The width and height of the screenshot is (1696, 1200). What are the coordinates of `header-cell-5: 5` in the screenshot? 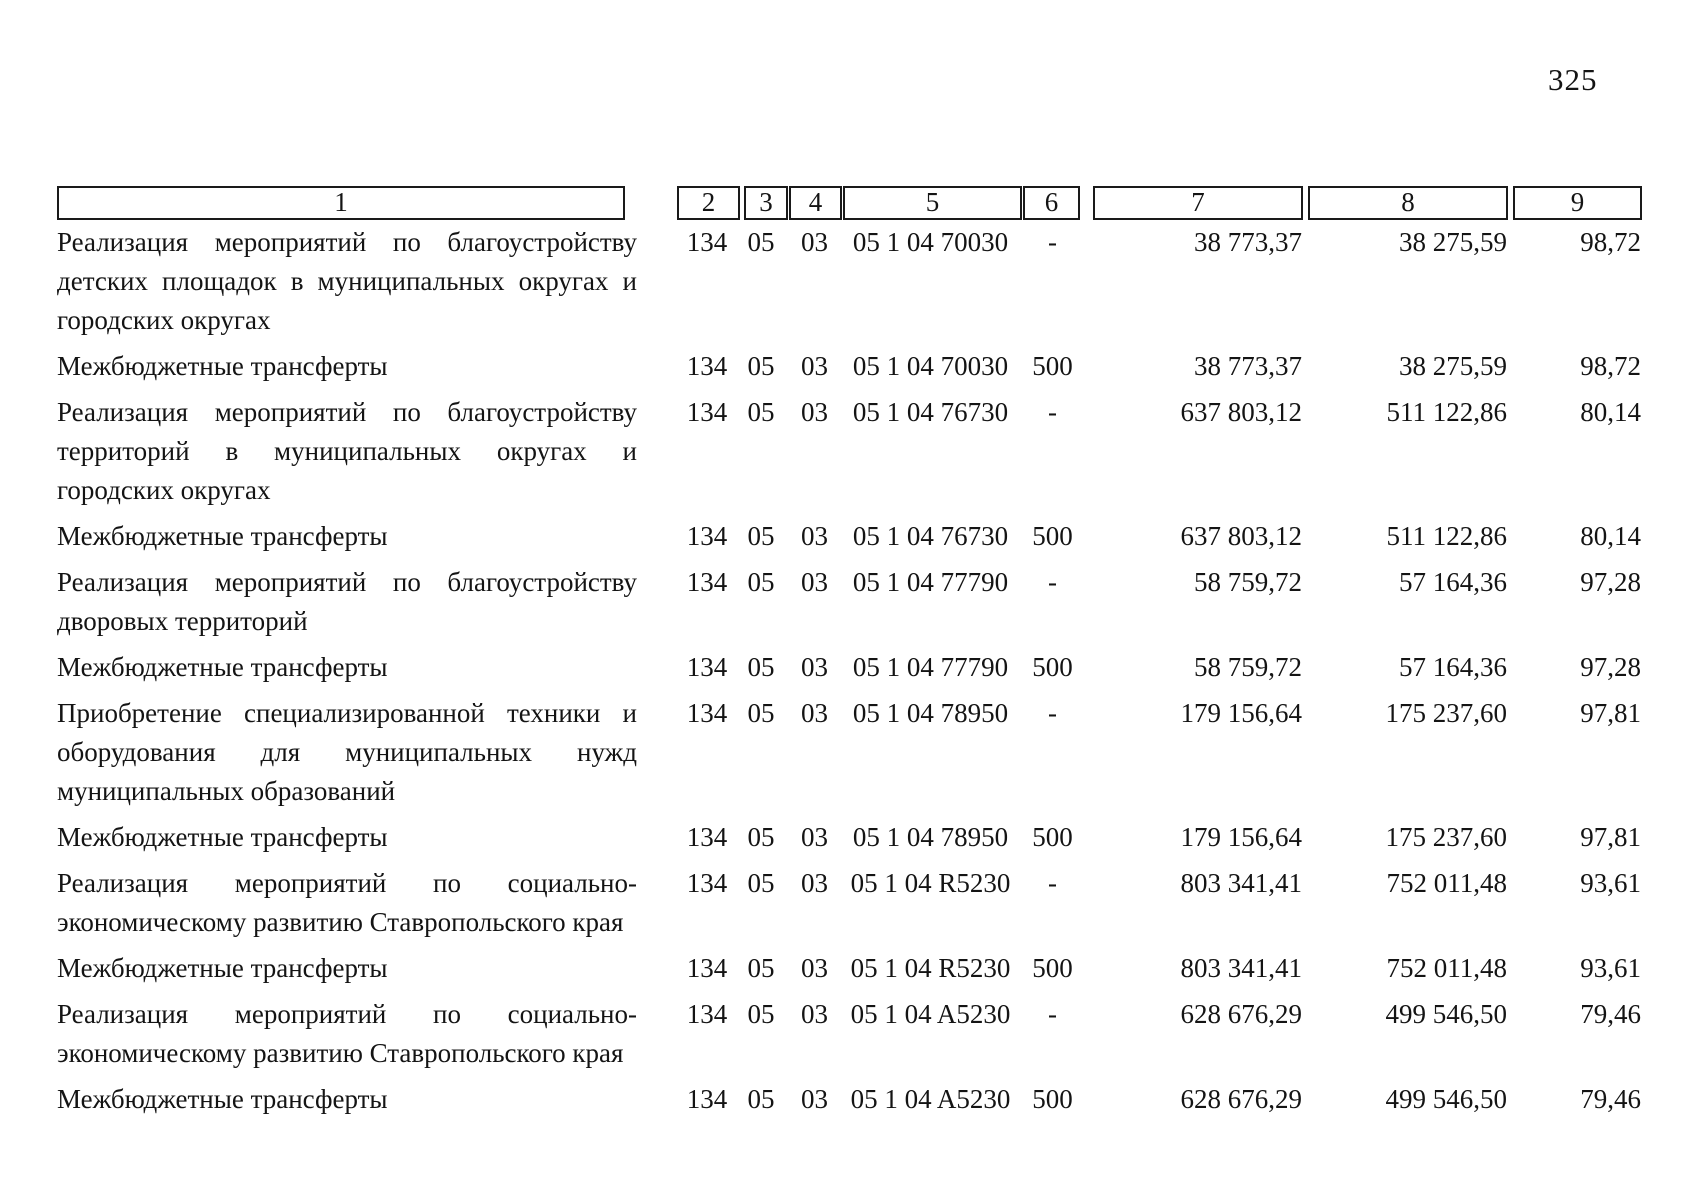 It's located at (932, 203).